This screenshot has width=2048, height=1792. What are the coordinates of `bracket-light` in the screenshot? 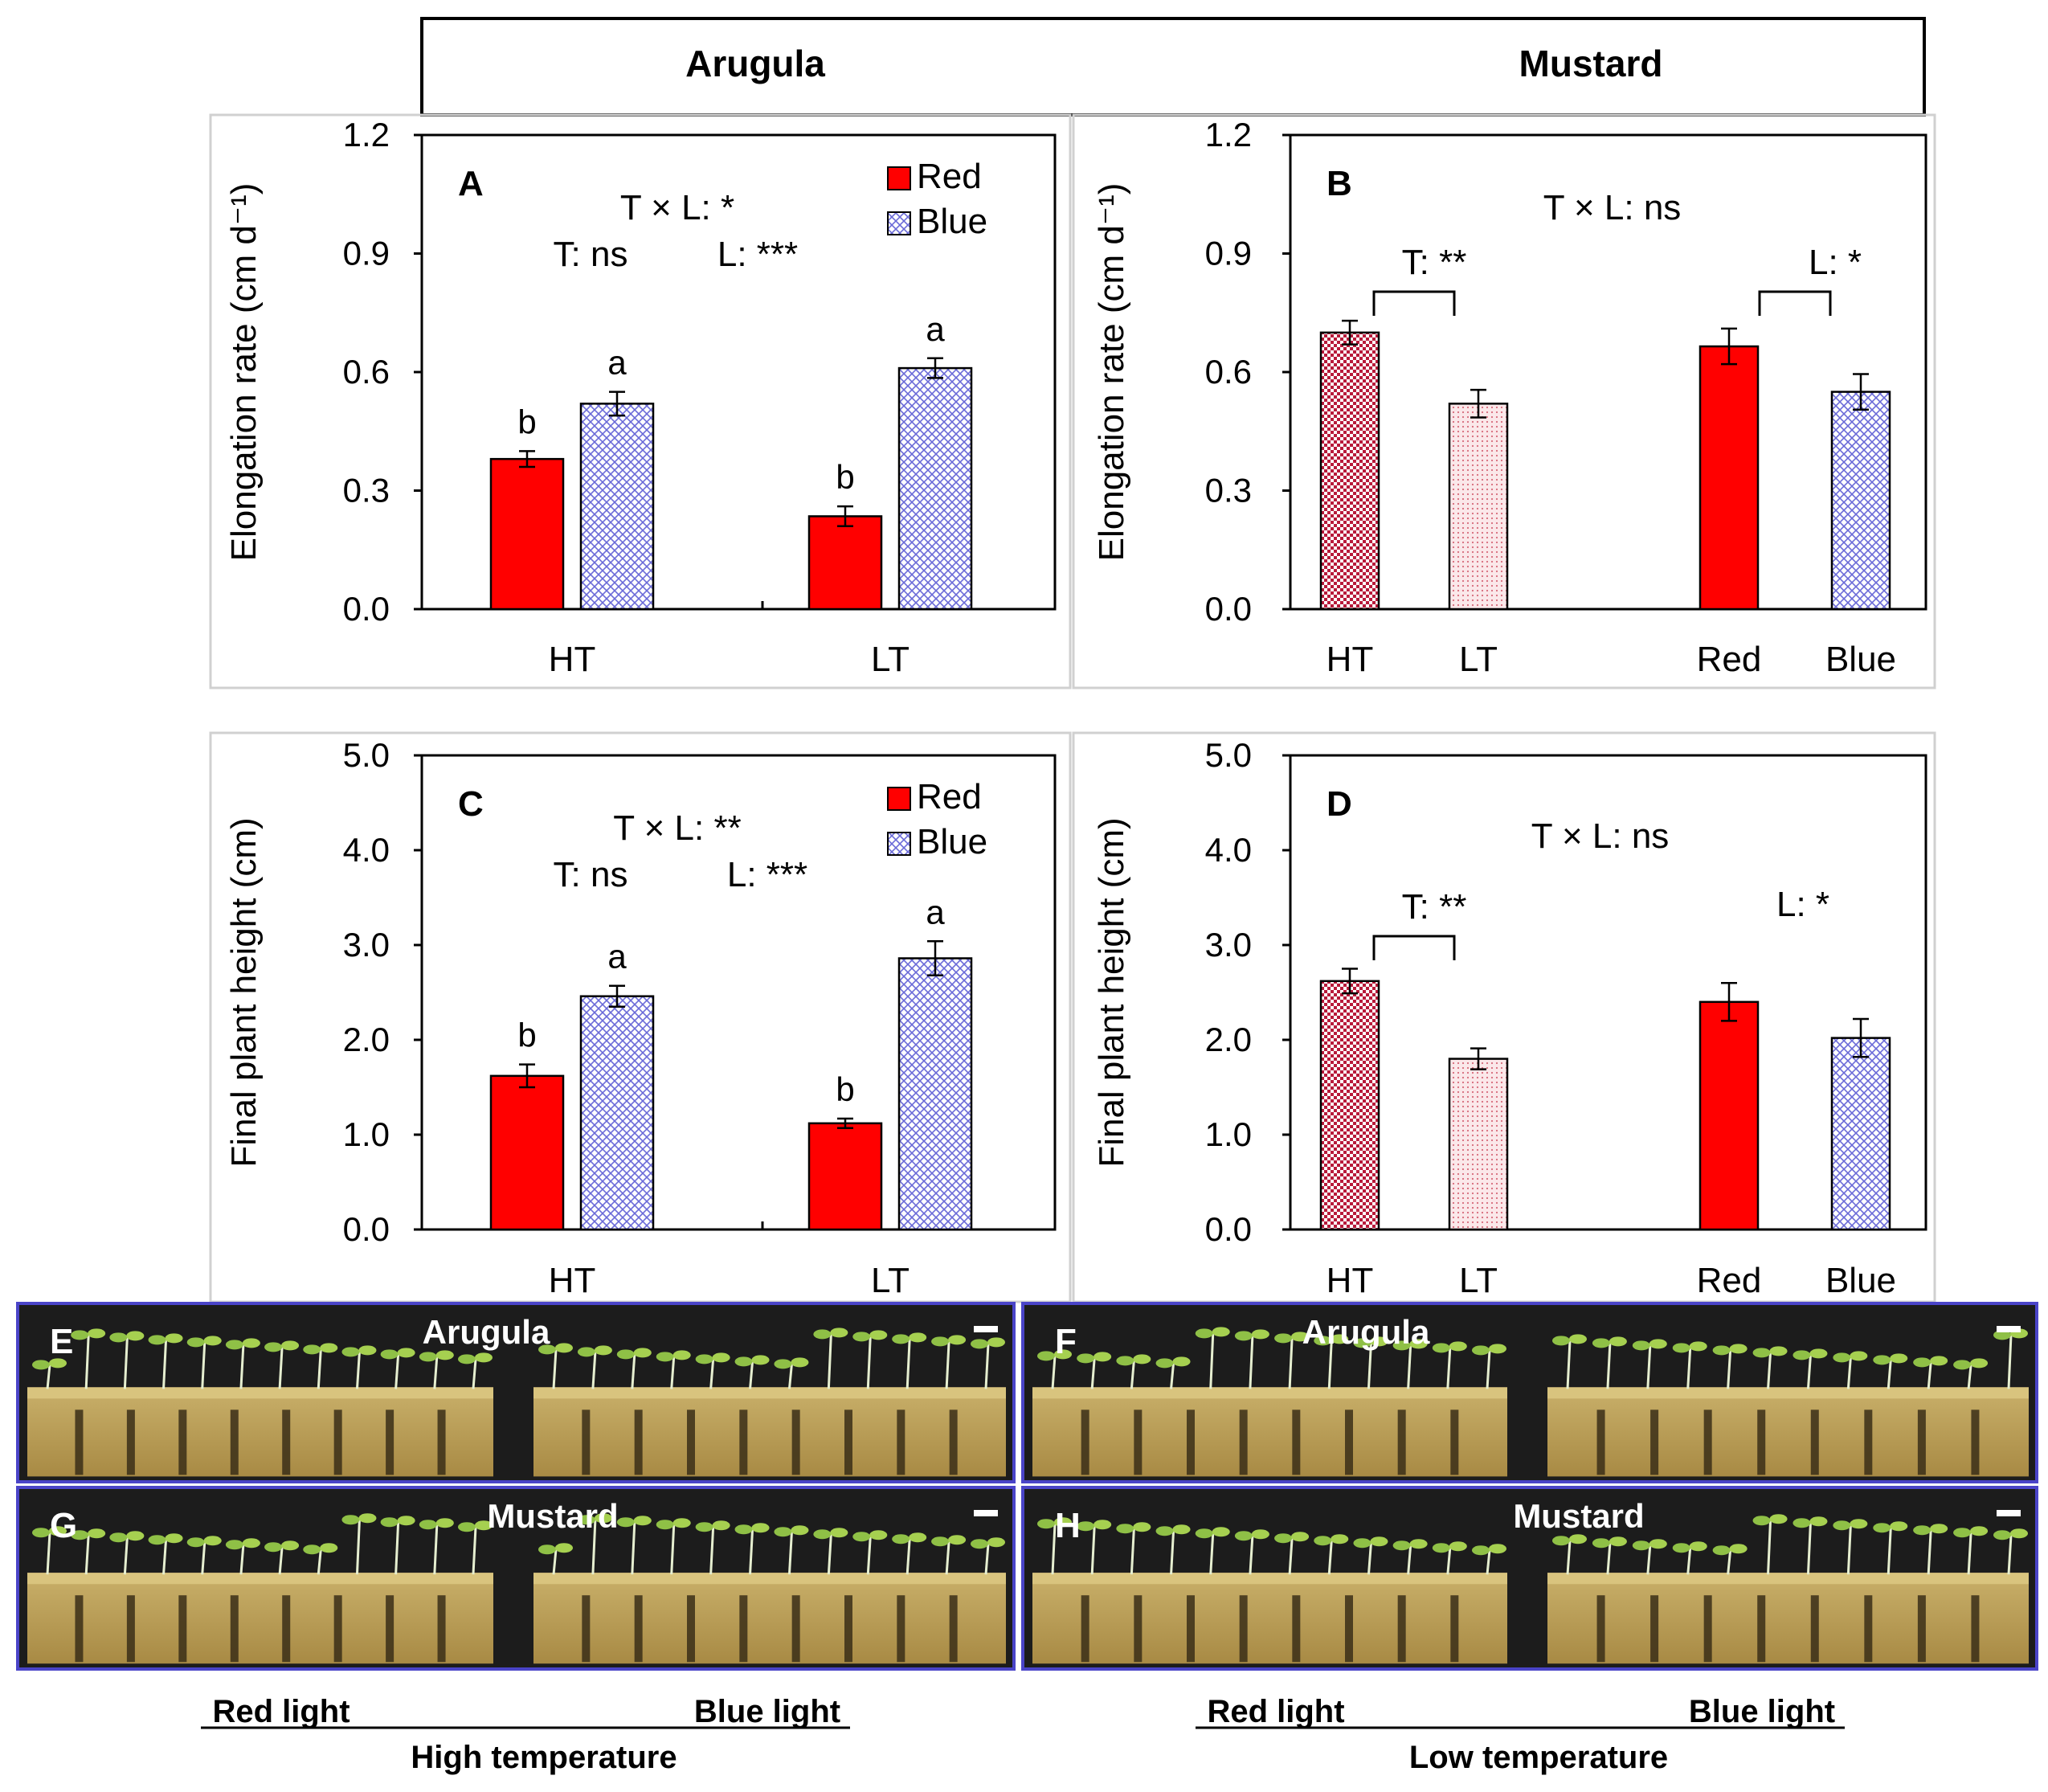 It's located at (1795, 303).